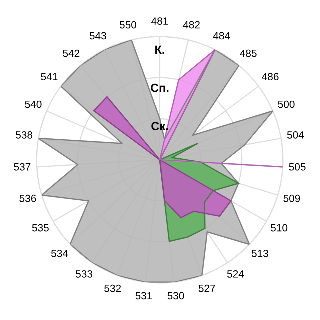  I want to click on spoke-label: 536, so click(28, 198).